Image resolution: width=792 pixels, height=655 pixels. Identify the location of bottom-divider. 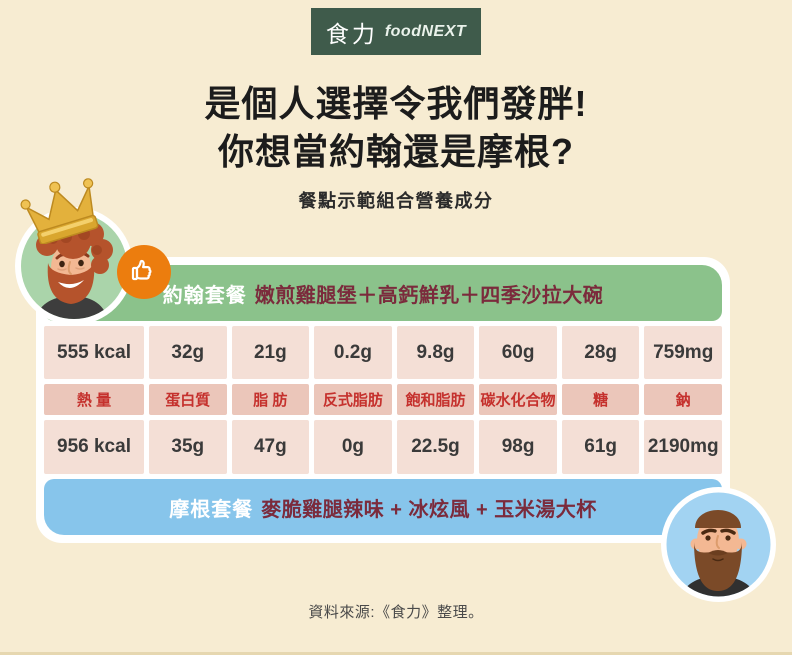
(396, 653).